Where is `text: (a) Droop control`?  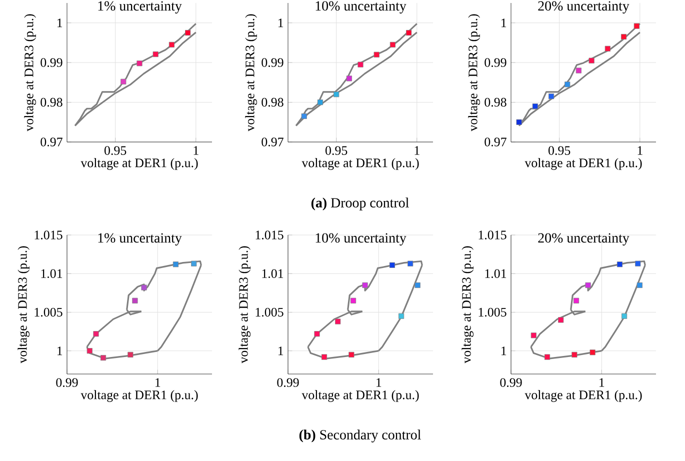
text: (a) Droop control is located at coordinates (360, 204).